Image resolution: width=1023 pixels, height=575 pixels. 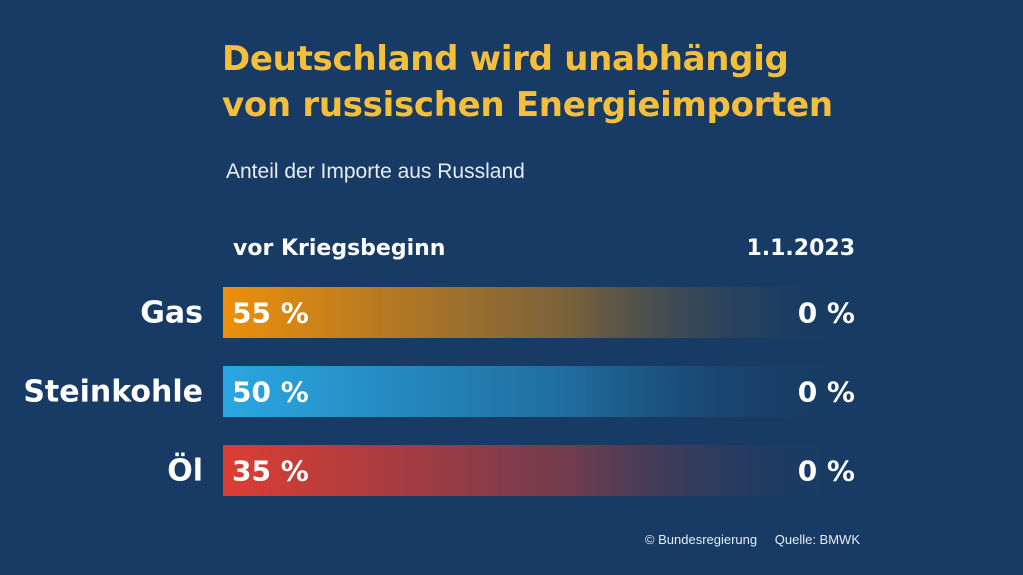 I want to click on category-label: Gas, so click(x=171, y=313).